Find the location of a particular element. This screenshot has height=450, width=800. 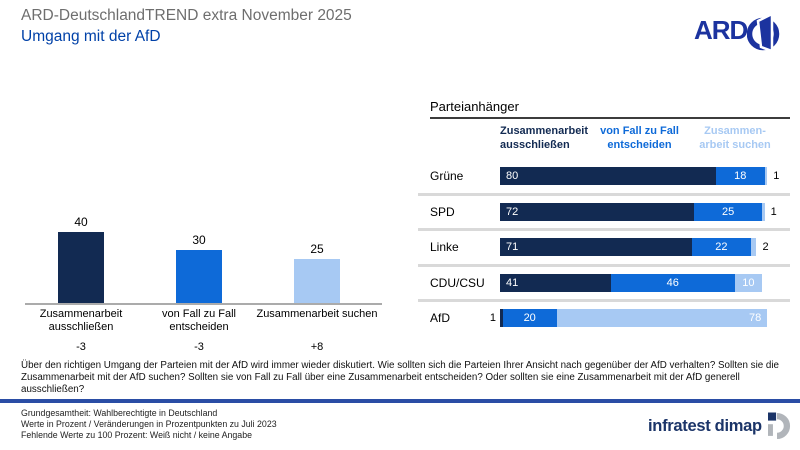

right-chart-title: Parteianhänger is located at coordinates (474, 106).